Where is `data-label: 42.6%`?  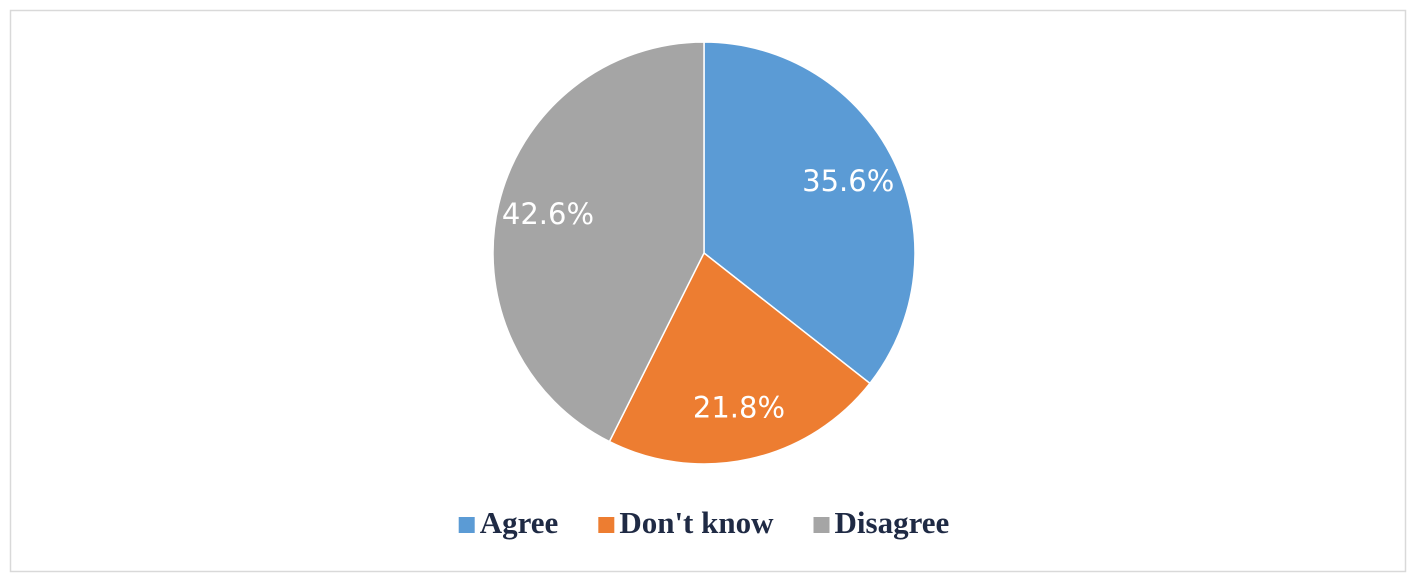
data-label: 42.6% is located at coordinates (548, 214).